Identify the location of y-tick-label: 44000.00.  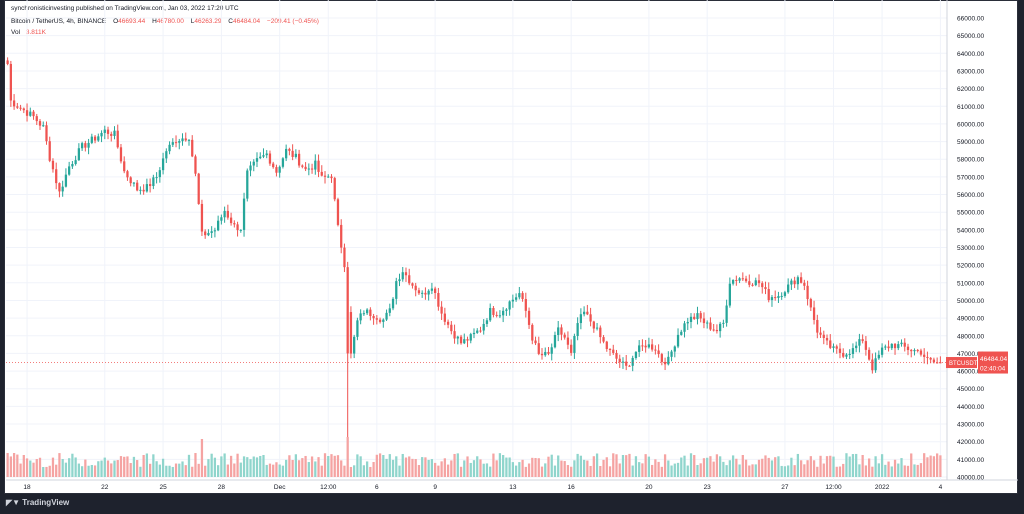
(970, 407).